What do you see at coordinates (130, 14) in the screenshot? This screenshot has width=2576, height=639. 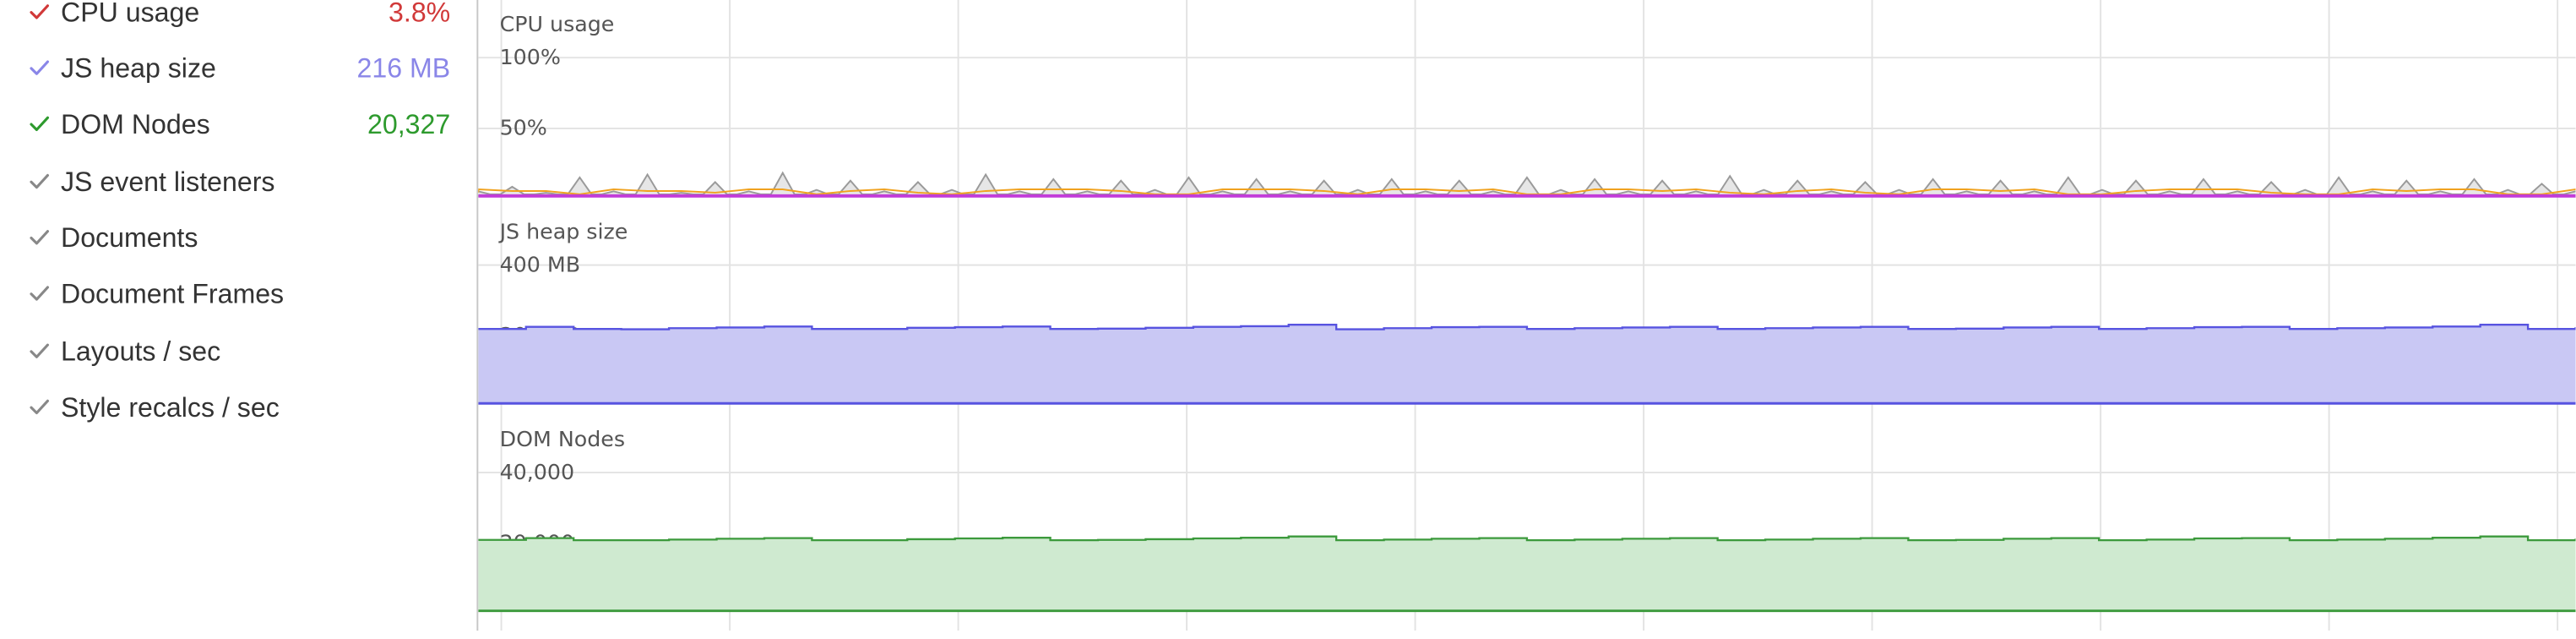 I see `metric-label: CPU usage` at bounding box center [130, 14].